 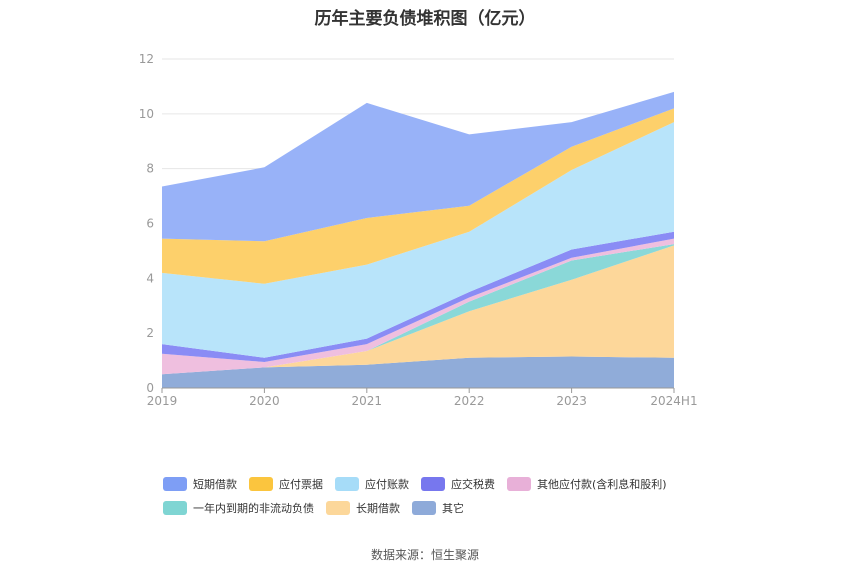 I want to click on area-长期借款, so click(x=418, y=310).